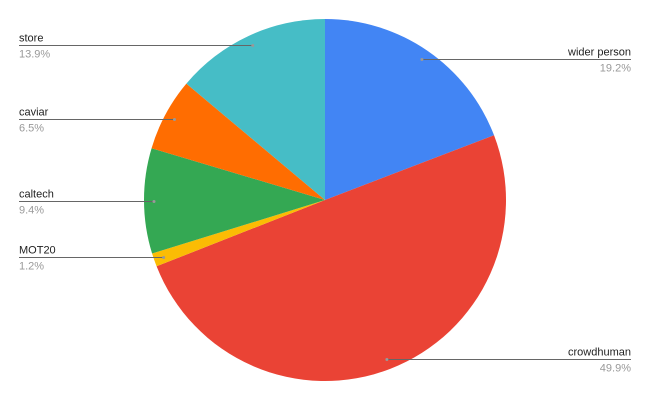  What do you see at coordinates (599, 353) in the screenshot?
I see `slice-label: crowdhuman` at bounding box center [599, 353].